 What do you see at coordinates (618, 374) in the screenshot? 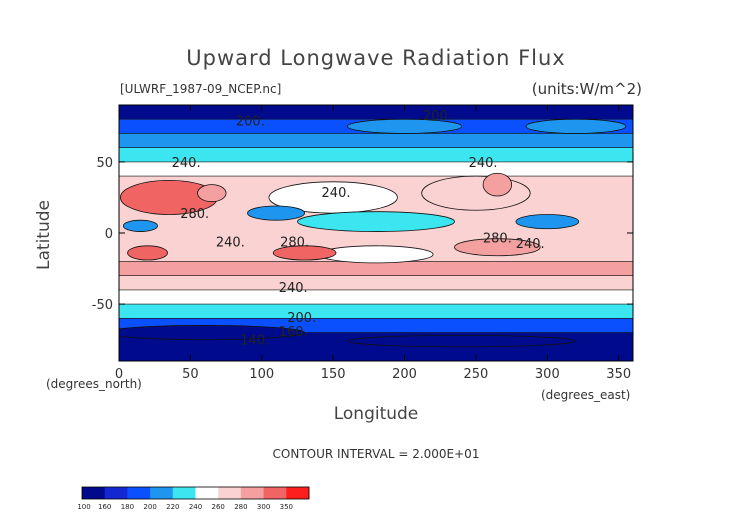
I see `x-tick-label: 350` at bounding box center [618, 374].